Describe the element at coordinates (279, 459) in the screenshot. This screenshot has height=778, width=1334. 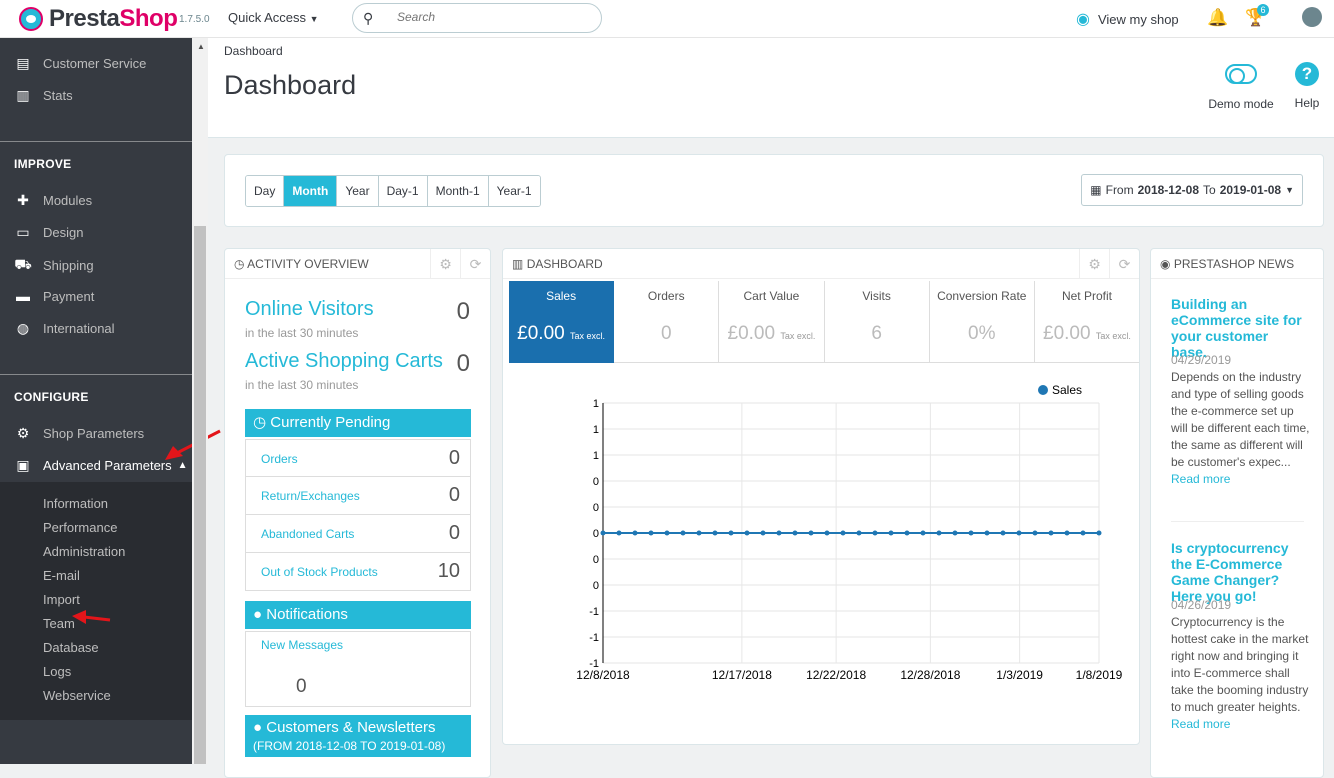
I see `pending-label: Orders` at that location.